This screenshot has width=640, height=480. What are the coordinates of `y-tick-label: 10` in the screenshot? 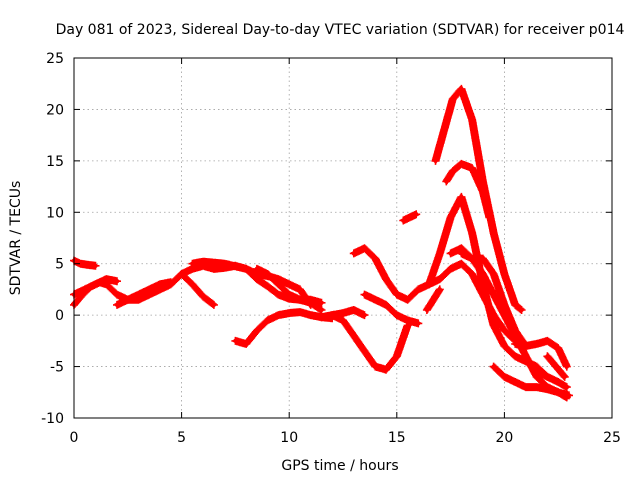 It's located at (55, 213).